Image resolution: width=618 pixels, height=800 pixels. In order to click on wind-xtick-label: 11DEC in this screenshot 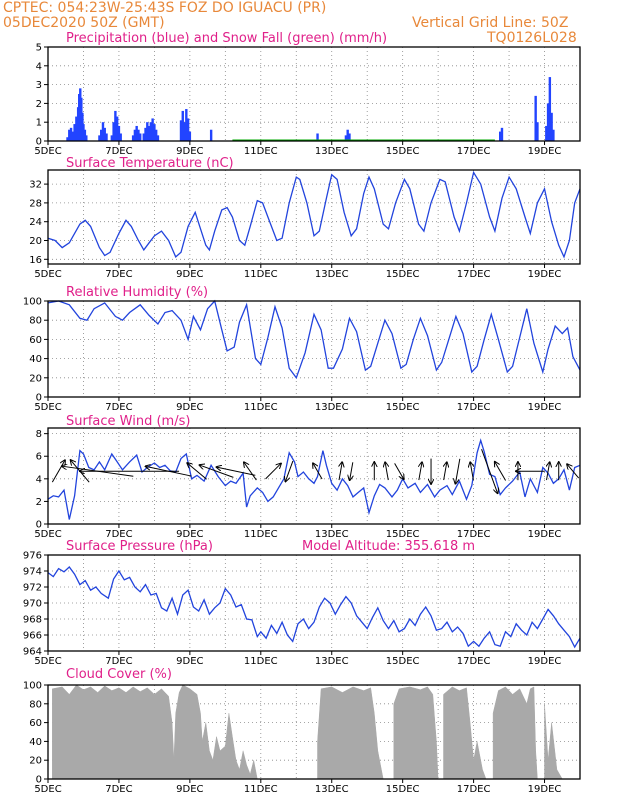, I will do `click(261, 534)`.